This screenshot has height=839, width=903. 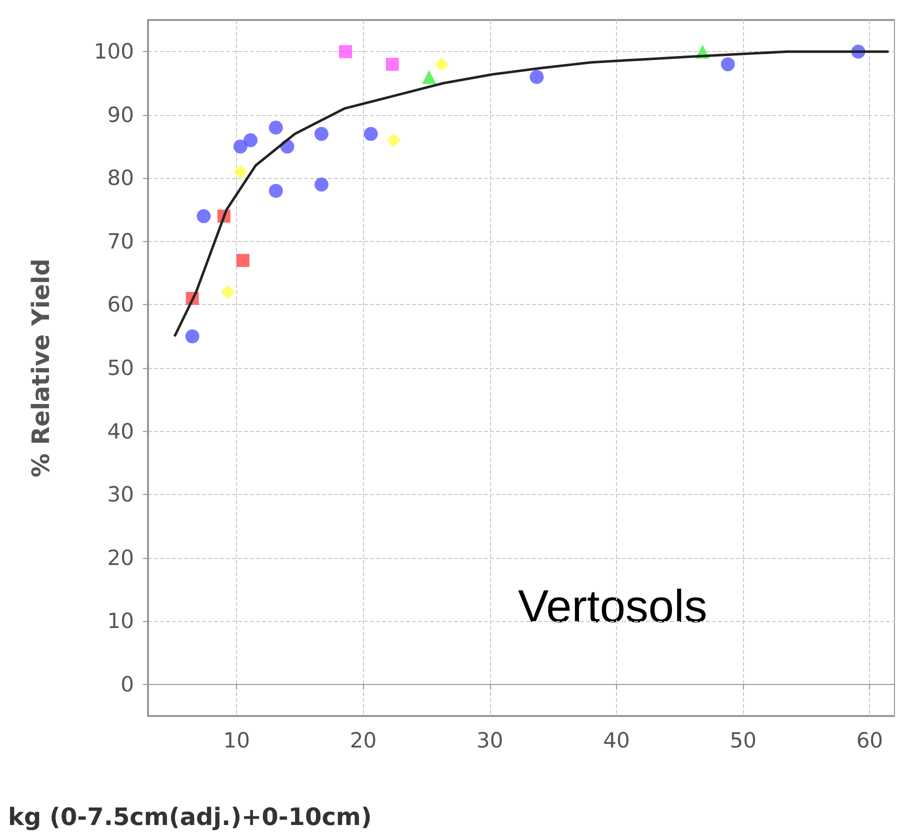 I want to click on y-tick-label: 60, so click(x=120, y=304).